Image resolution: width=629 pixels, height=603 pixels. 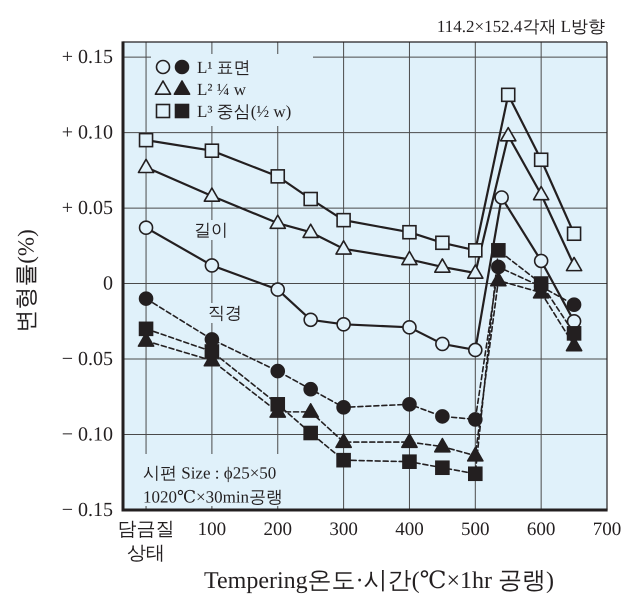 I want to click on x-tick-label: 200, so click(x=278, y=529).